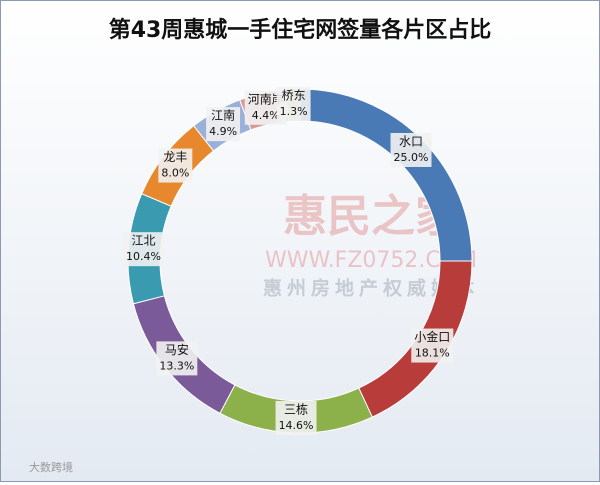 This screenshot has height=485, width=600. What do you see at coordinates (411, 157) in the screenshot?
I see `value-label: 25.0%` at bounding box center [411, 157].